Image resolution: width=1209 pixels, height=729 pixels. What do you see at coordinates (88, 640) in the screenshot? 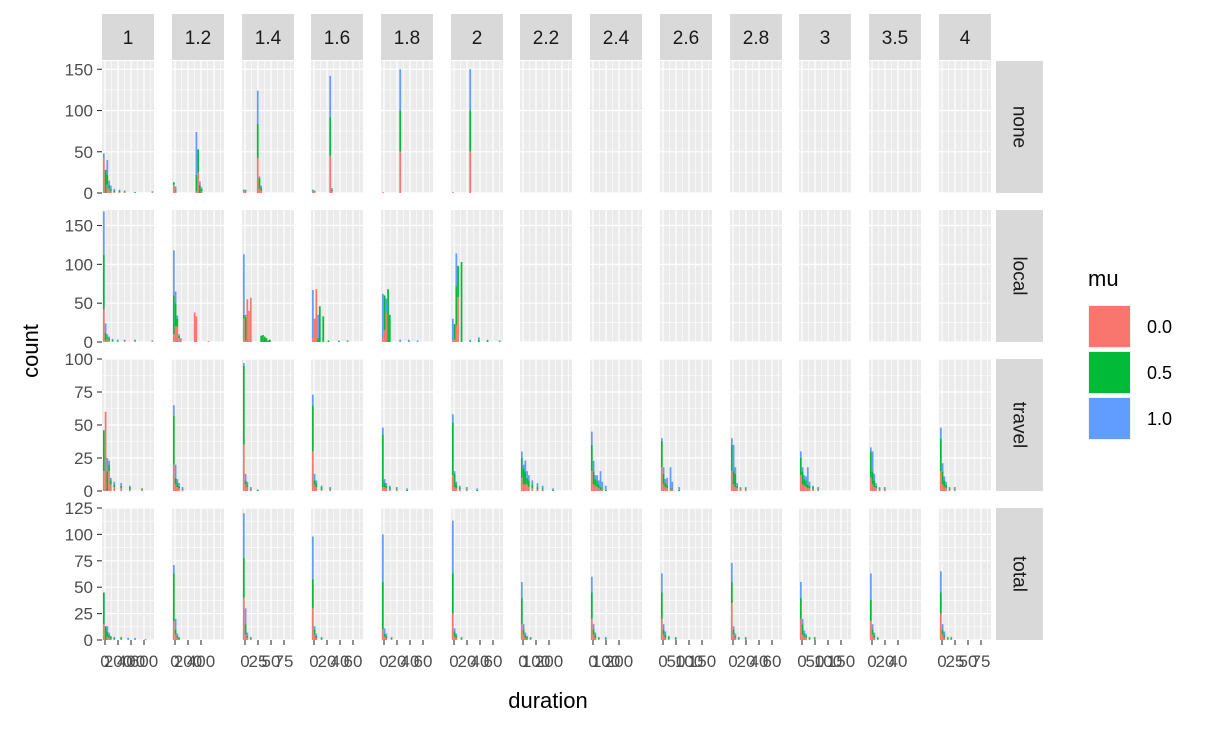
I see `y-tick-label: 0` at bounding box center [88, 640].